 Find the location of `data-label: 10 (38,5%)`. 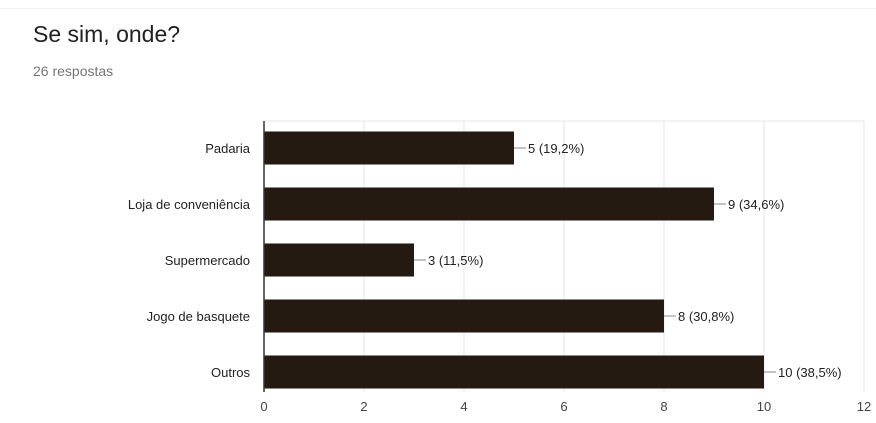

data-label: 10 (38,5%) is located at coordinates (810, 372).